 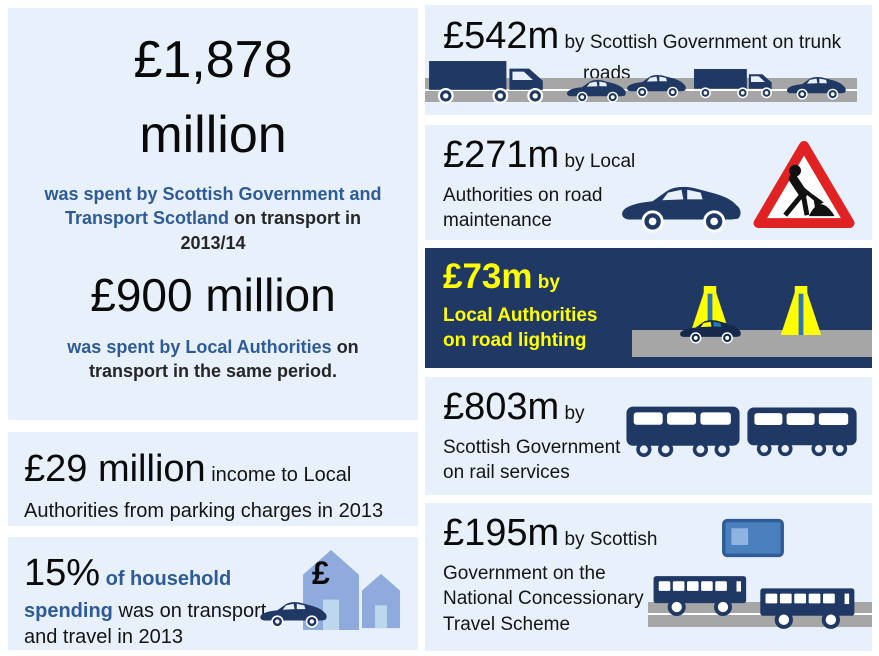 I want to click on desc-rest: on transport in the same period., so click(x=223, y=359).